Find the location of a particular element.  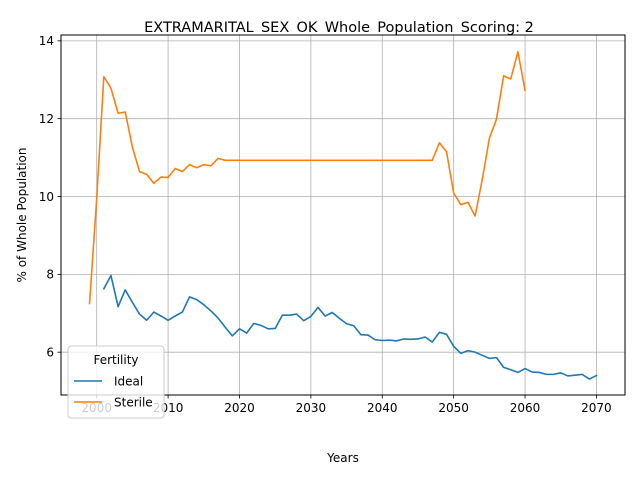

x-axis-label: Years is located at coordinates (342, 458).